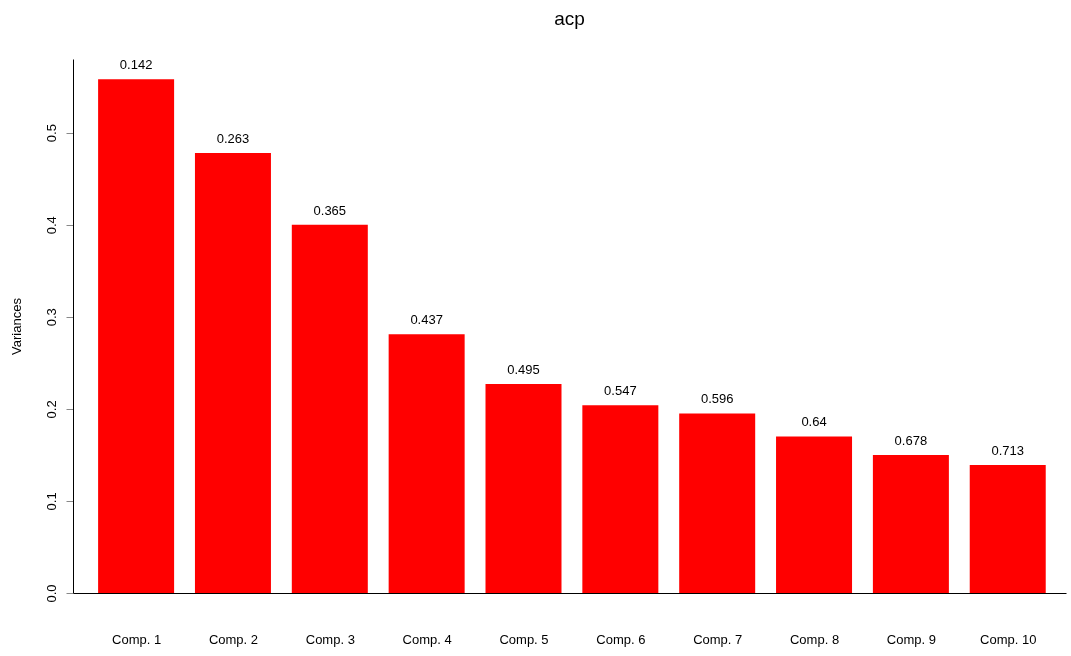  Describe the element at coordinates (51, 317) in the screenshot. I see `y-tick-label: 0.3` at that location.